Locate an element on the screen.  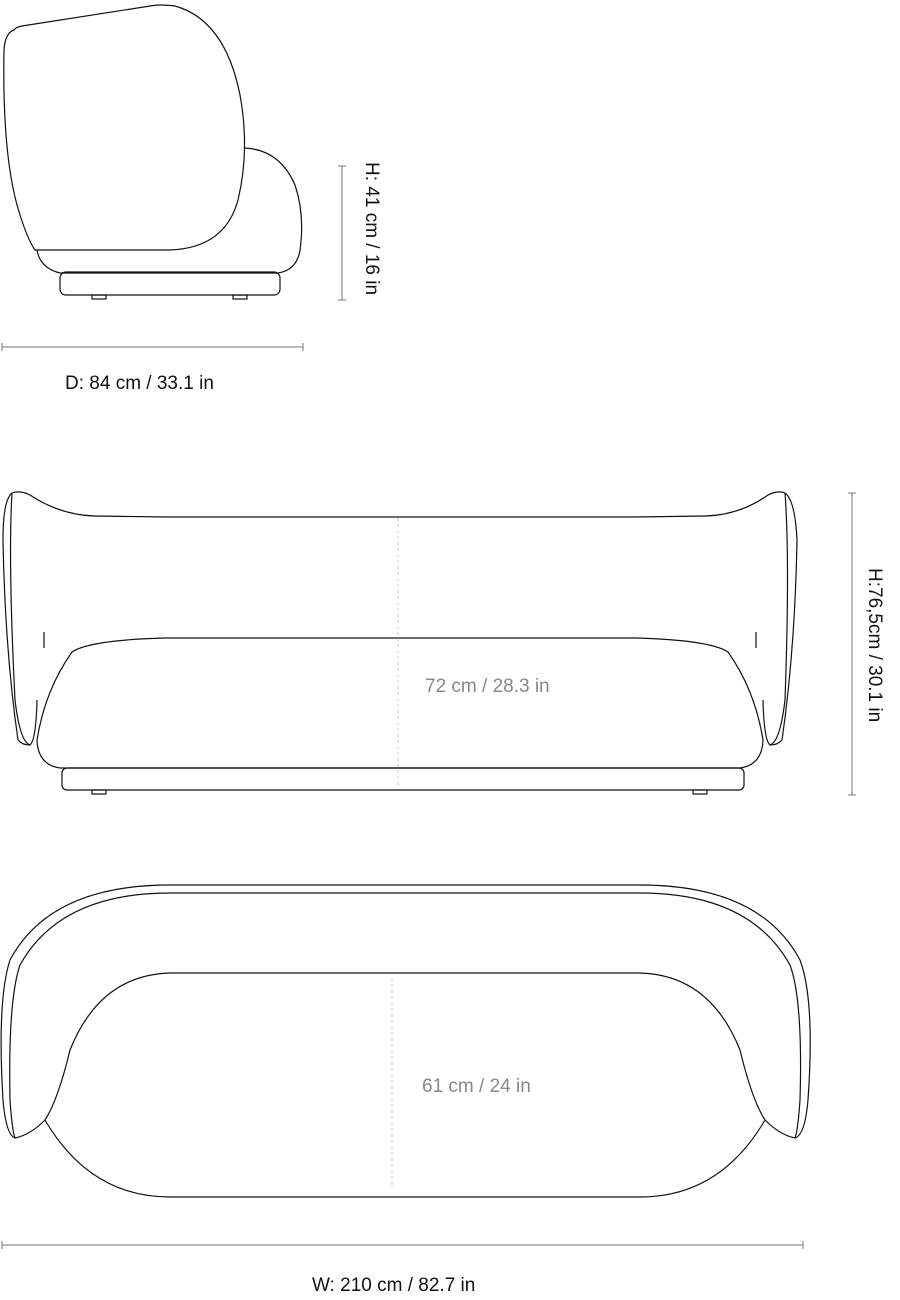
front-foot-left is located at coordinates (99, 792).